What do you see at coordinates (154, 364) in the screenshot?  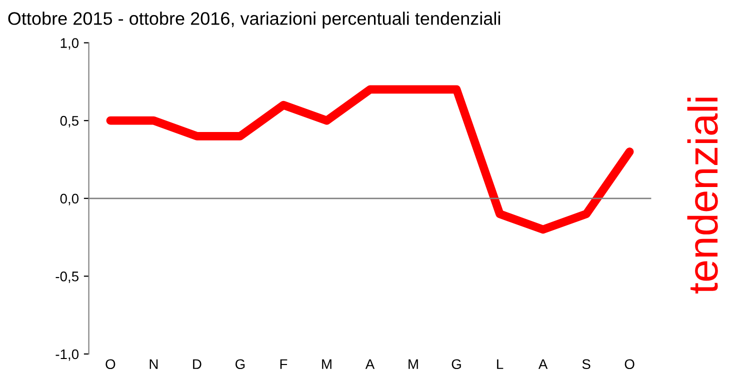 I see `x-tick-label: N` at bounding box center [154, 364].